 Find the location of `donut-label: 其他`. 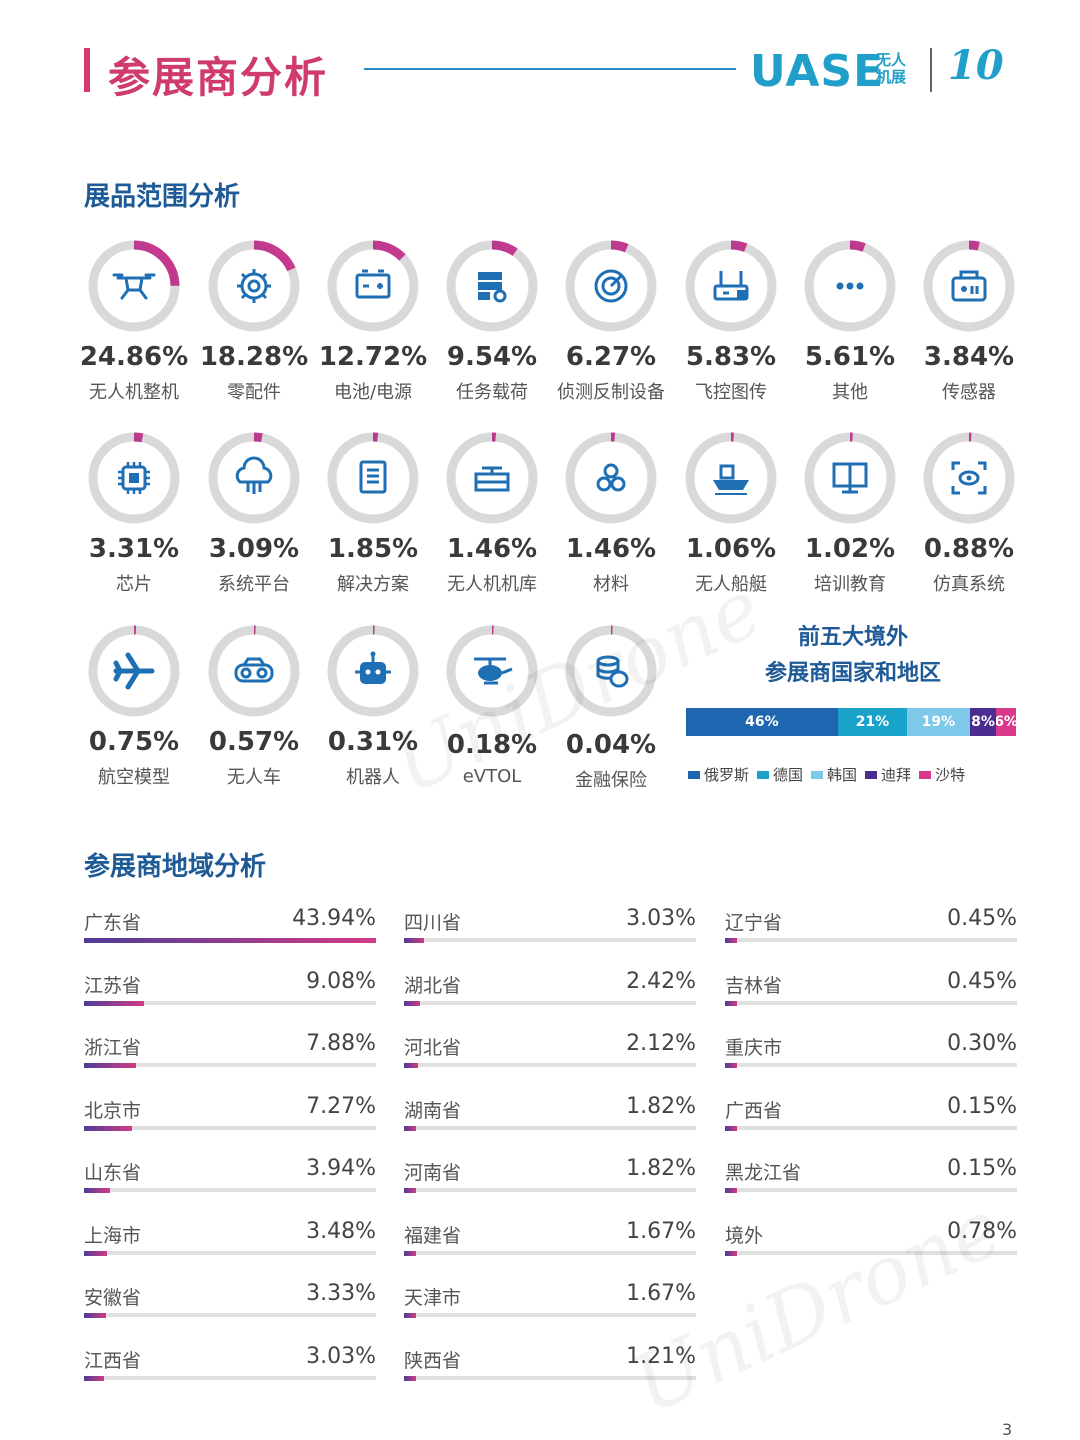

donut-label: 其他 is located at coordinates (850, 392).